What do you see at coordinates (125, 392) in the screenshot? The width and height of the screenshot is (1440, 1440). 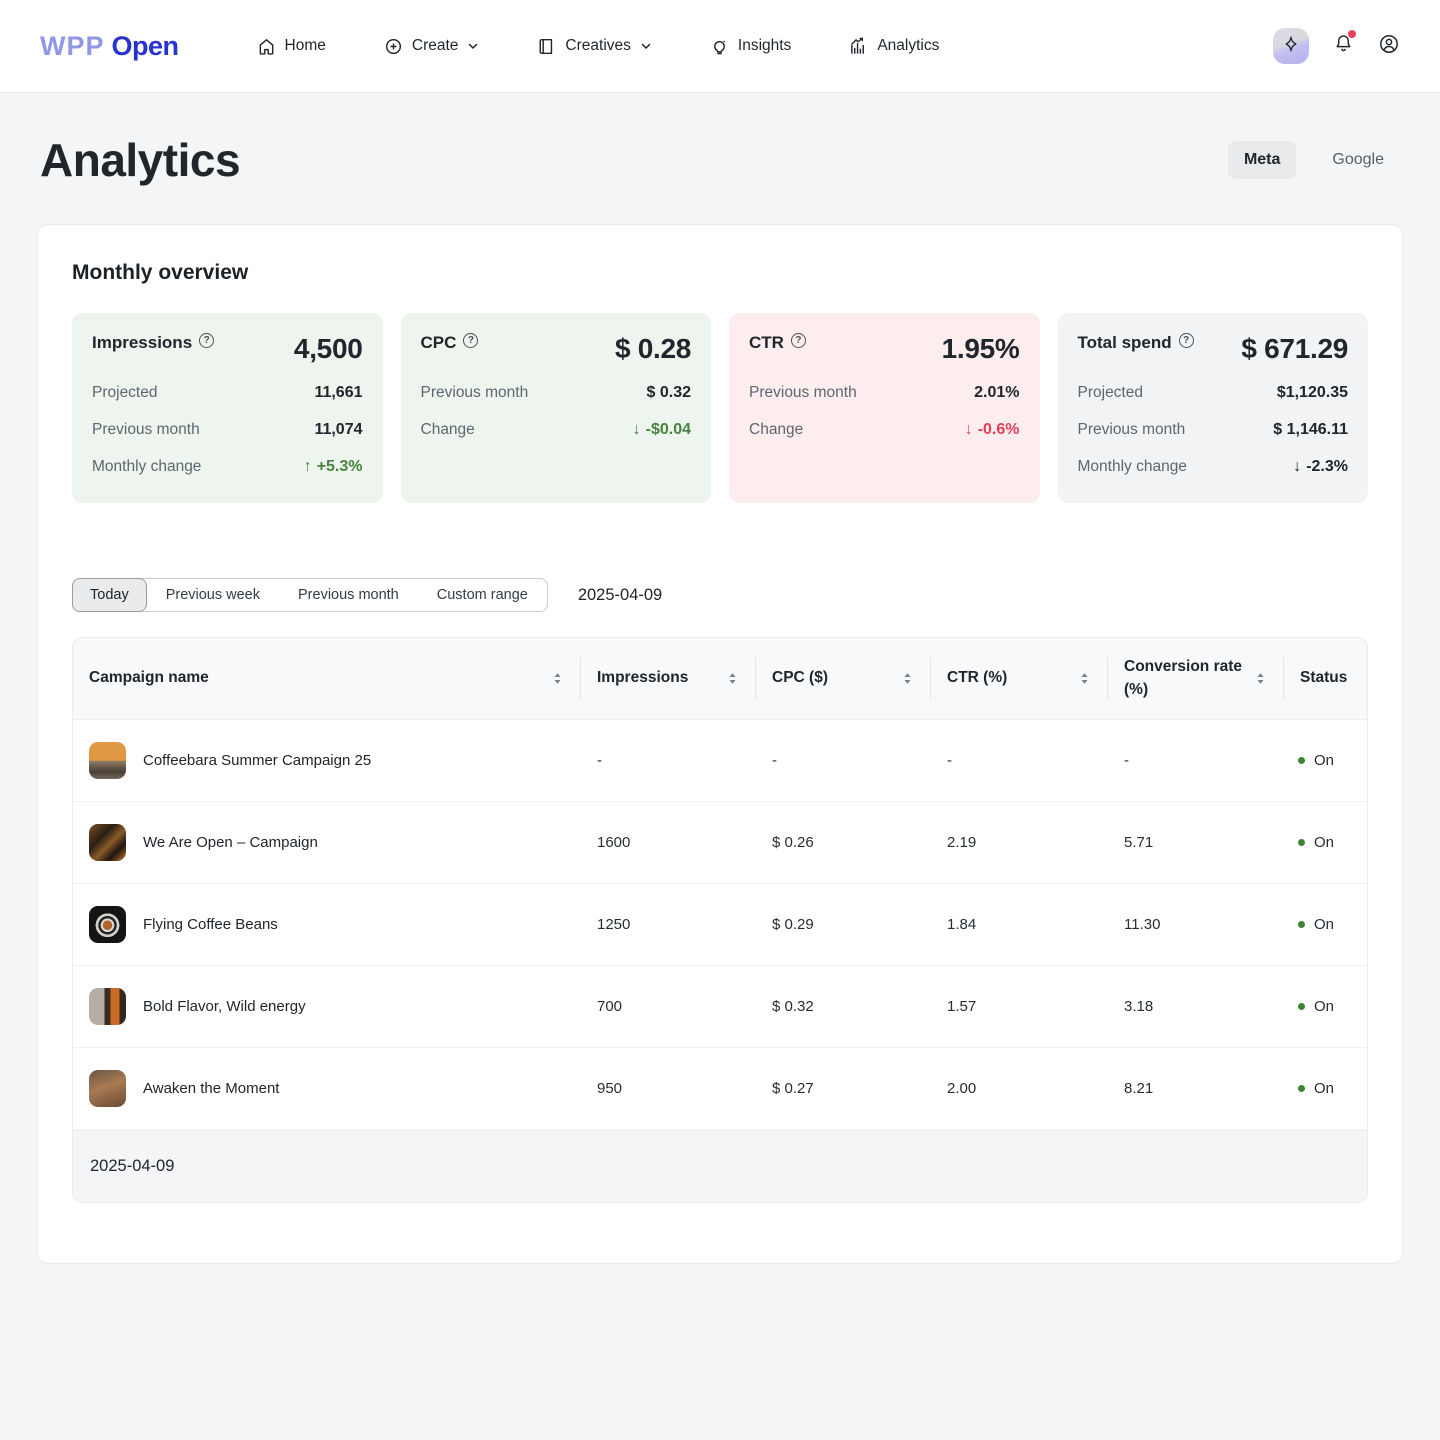 I see `metric-label: Projected` at bounding box center [125, 392].